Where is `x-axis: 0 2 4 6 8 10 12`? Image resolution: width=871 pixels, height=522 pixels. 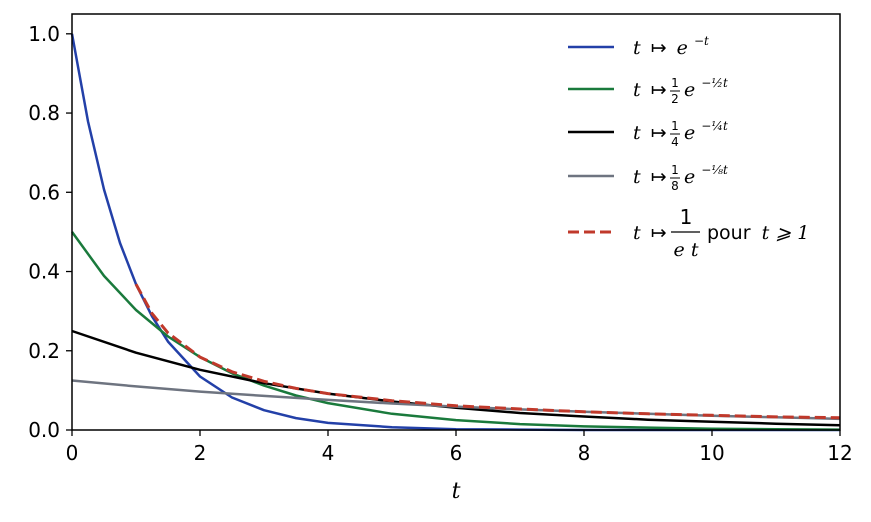
x-axis: 0 2 4 6 8 10 12 is located at coordinates (459, 447).